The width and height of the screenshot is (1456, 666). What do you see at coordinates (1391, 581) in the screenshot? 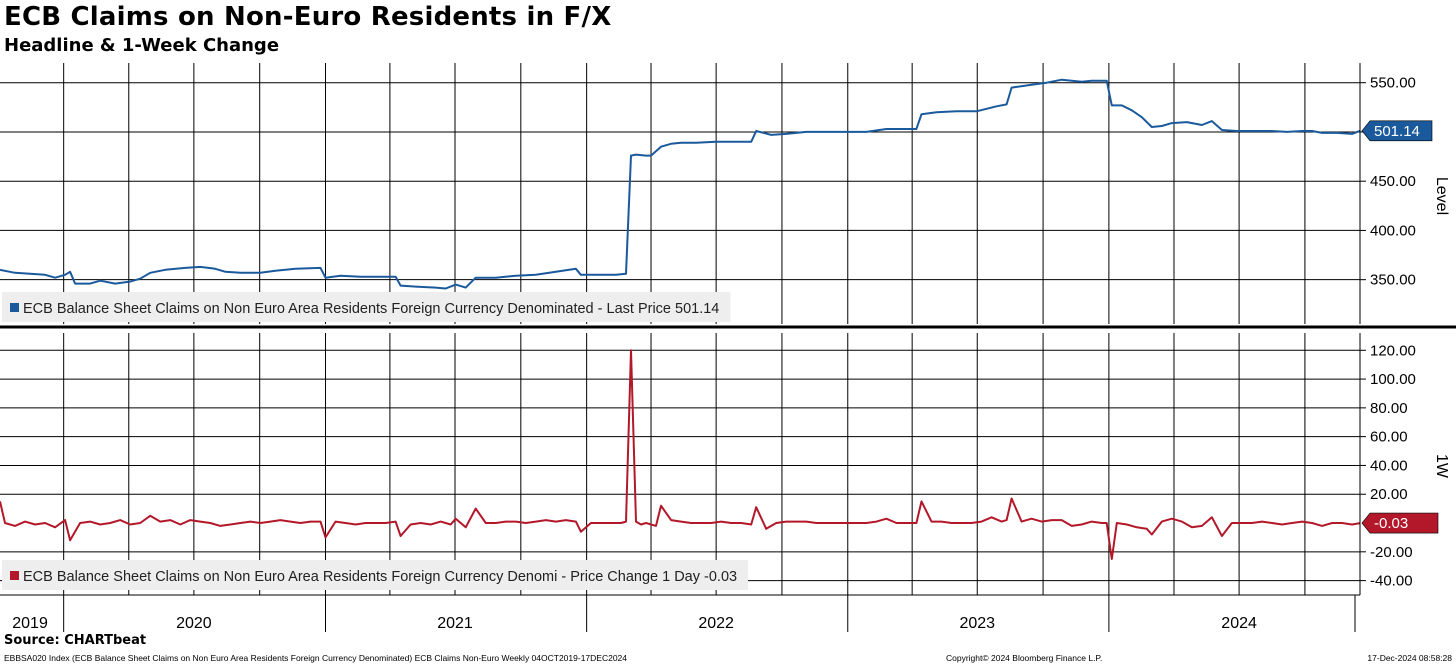
I see `y-tick-label-change-0: -40.00` at bounding box center [1391, 581].